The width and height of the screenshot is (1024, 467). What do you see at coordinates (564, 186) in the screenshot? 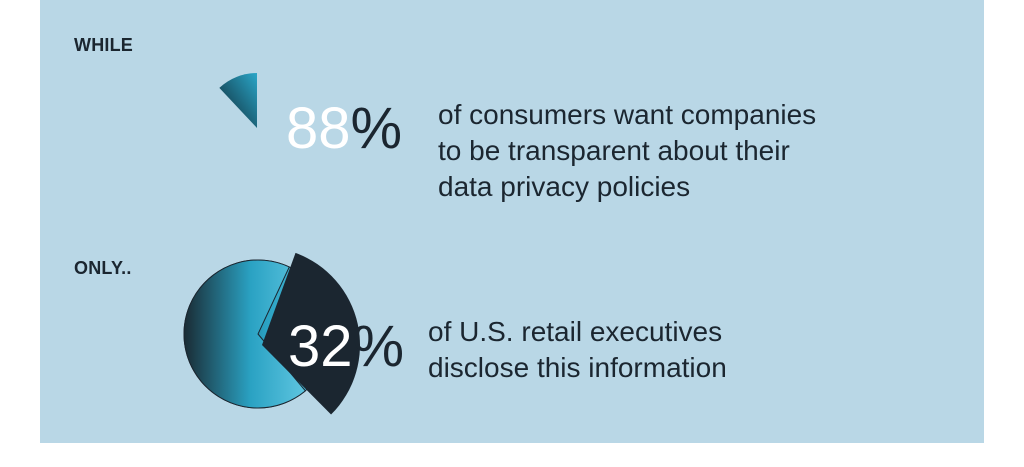
I see `description-line: data privacy policies` at bounding box center [564, 186].